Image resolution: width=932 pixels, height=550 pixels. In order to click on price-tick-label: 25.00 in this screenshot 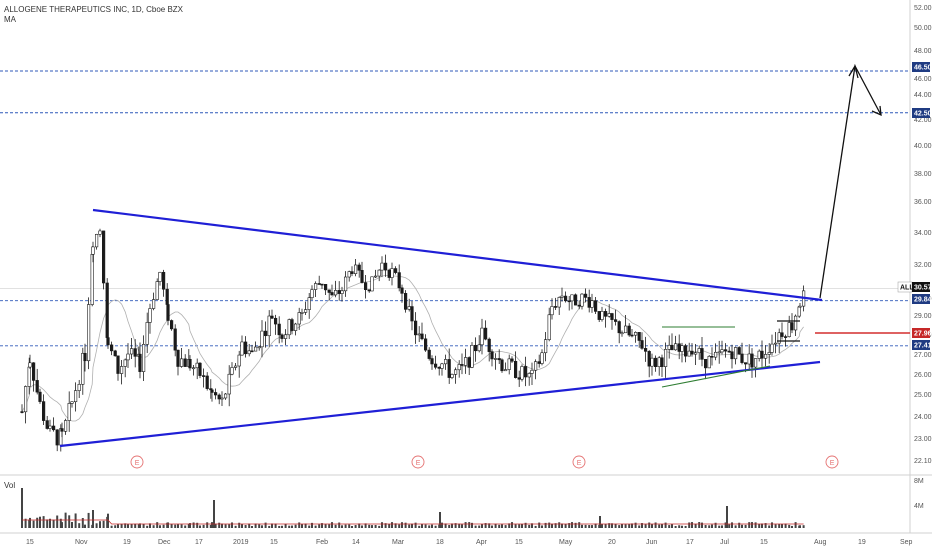, I will do `click(923, 395)`.